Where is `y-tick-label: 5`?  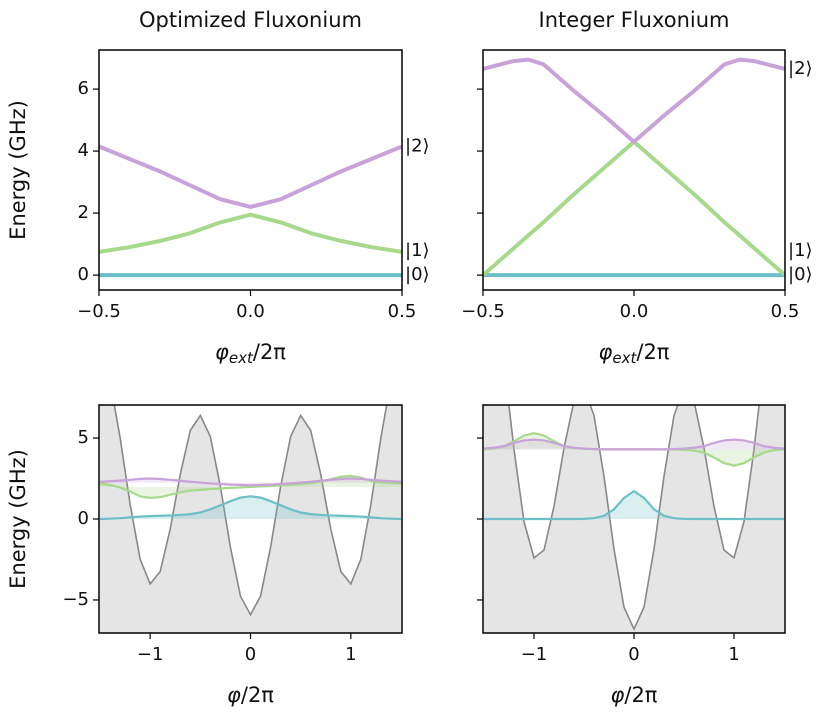
y-tick-label: 5 is located at coordinates (83, 437).